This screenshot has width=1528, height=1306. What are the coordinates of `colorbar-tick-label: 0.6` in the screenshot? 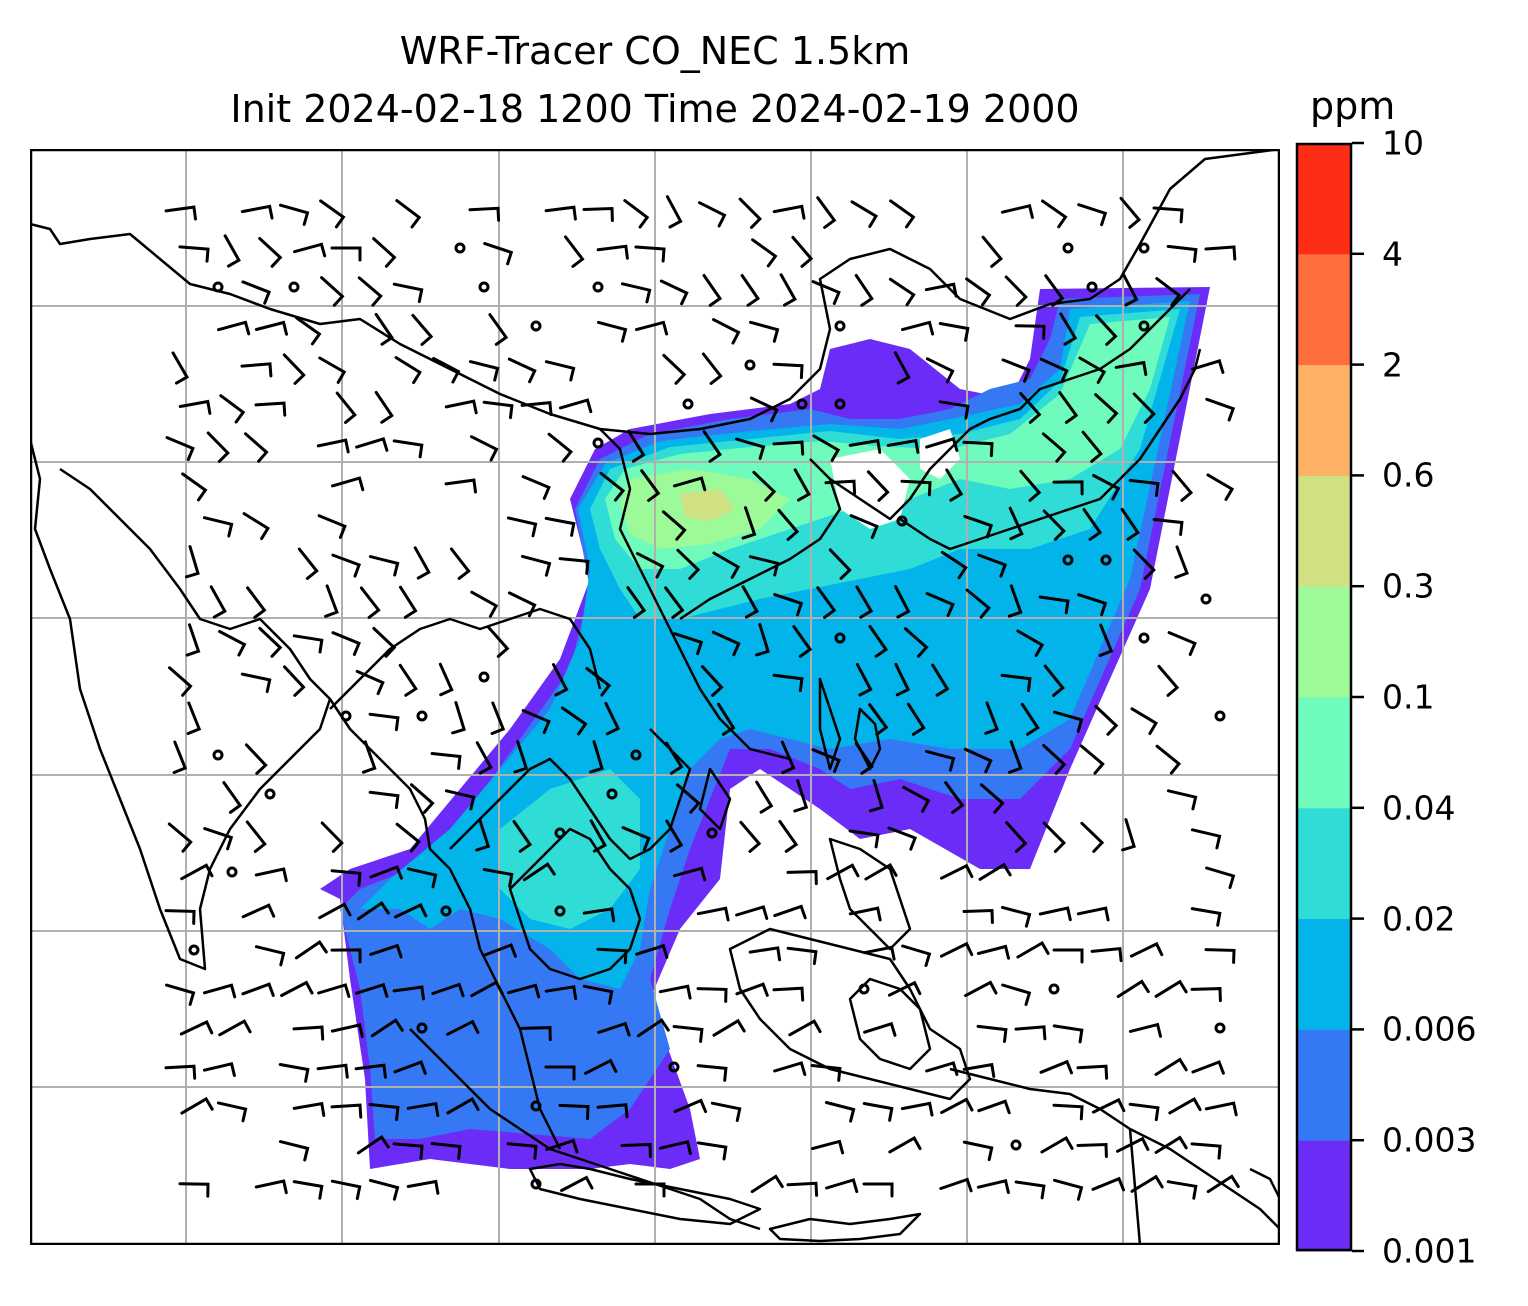 It's located at (1408, 475).